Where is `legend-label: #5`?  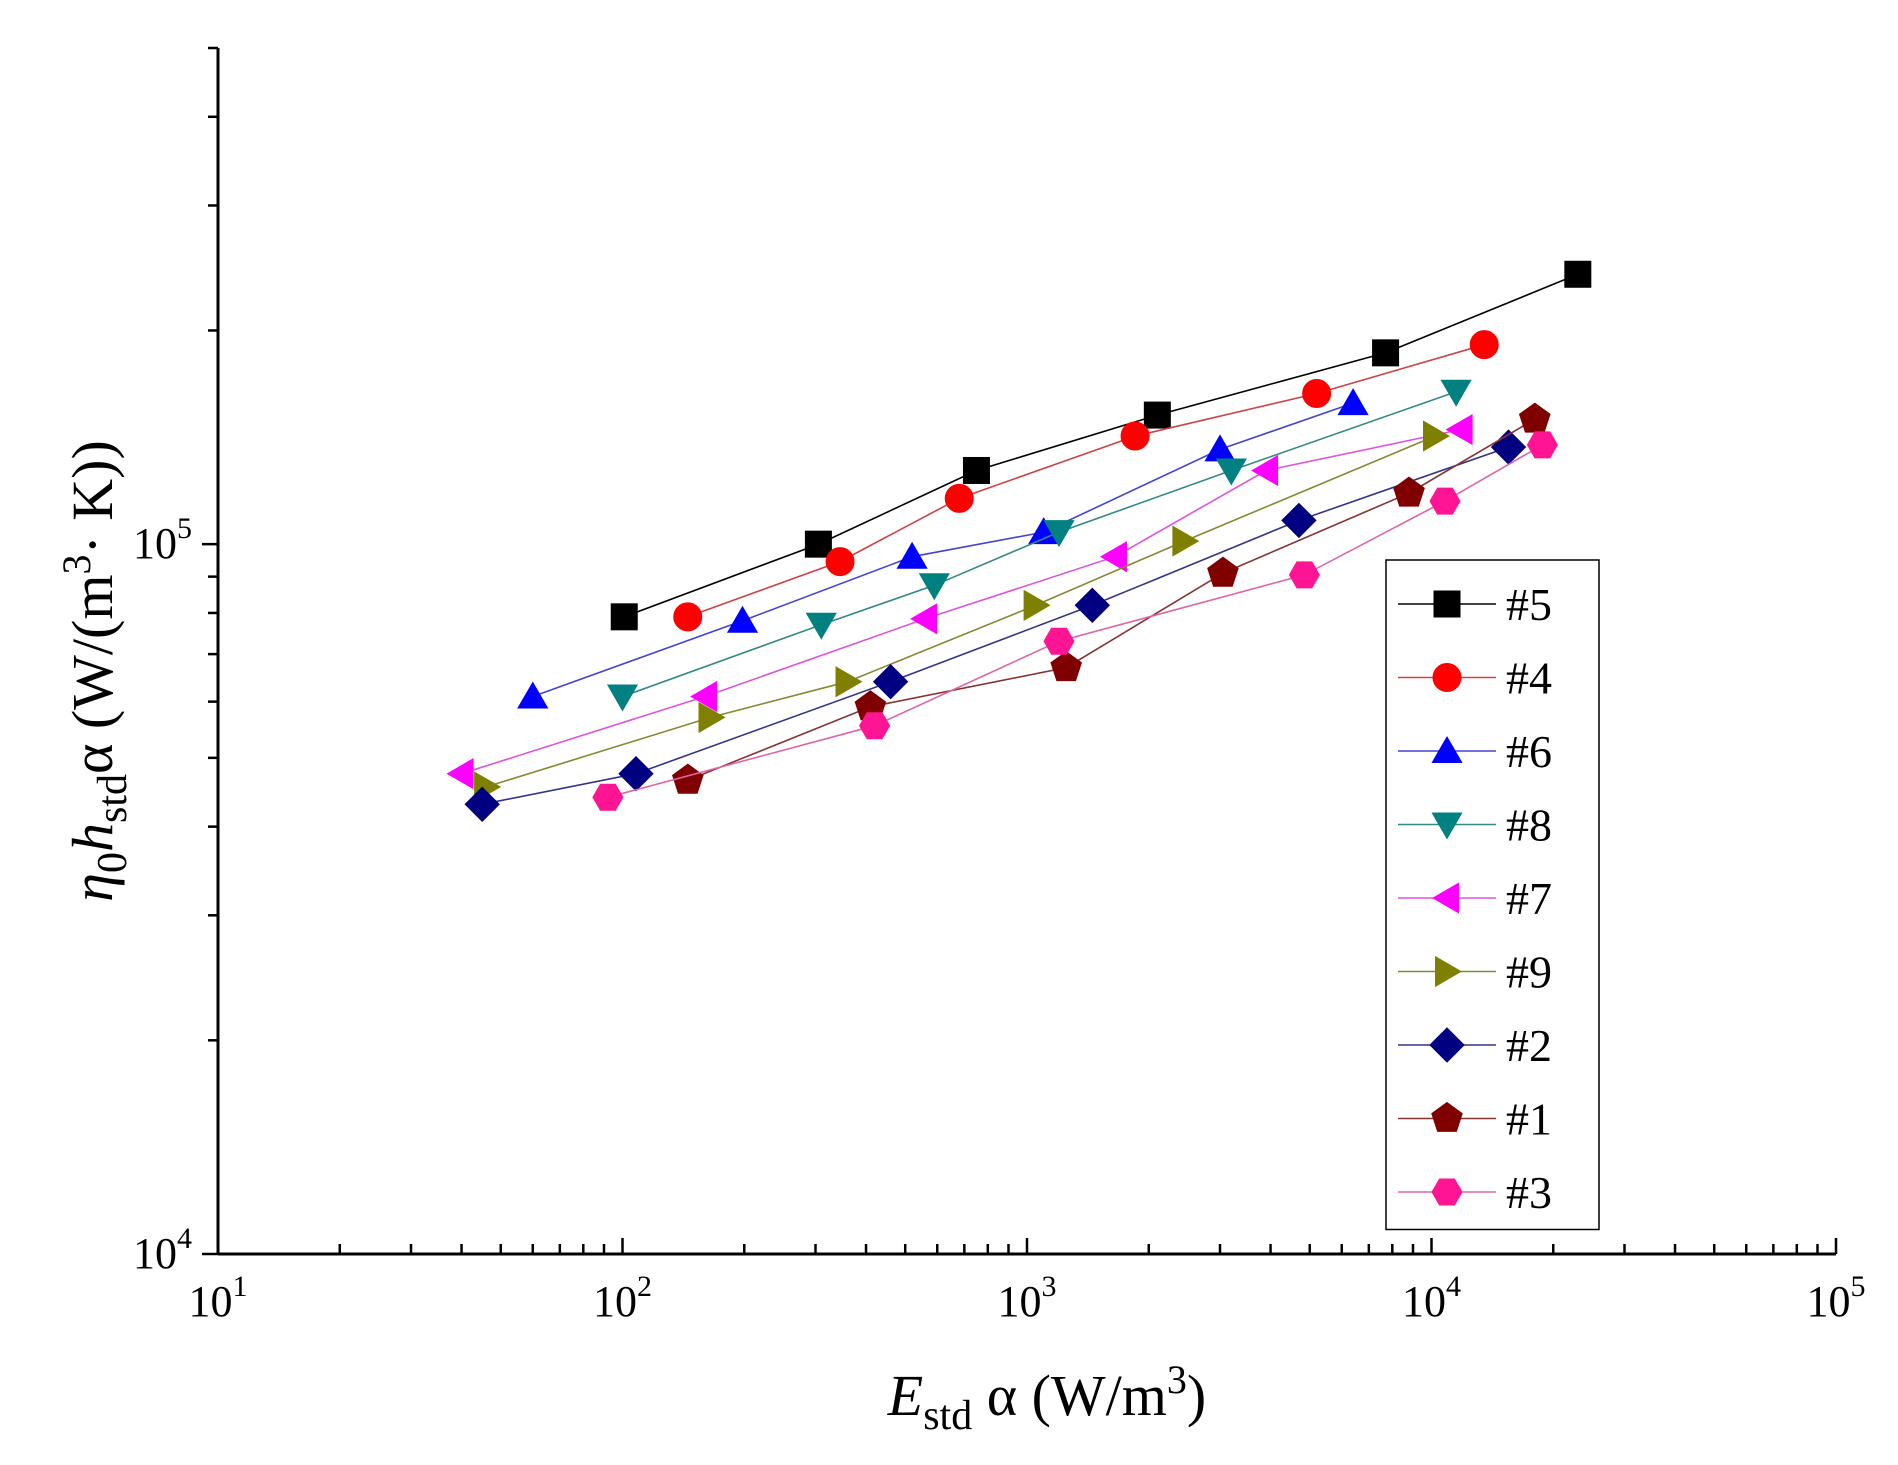
legend-label: #5 is located at coordinates (1529, 604).